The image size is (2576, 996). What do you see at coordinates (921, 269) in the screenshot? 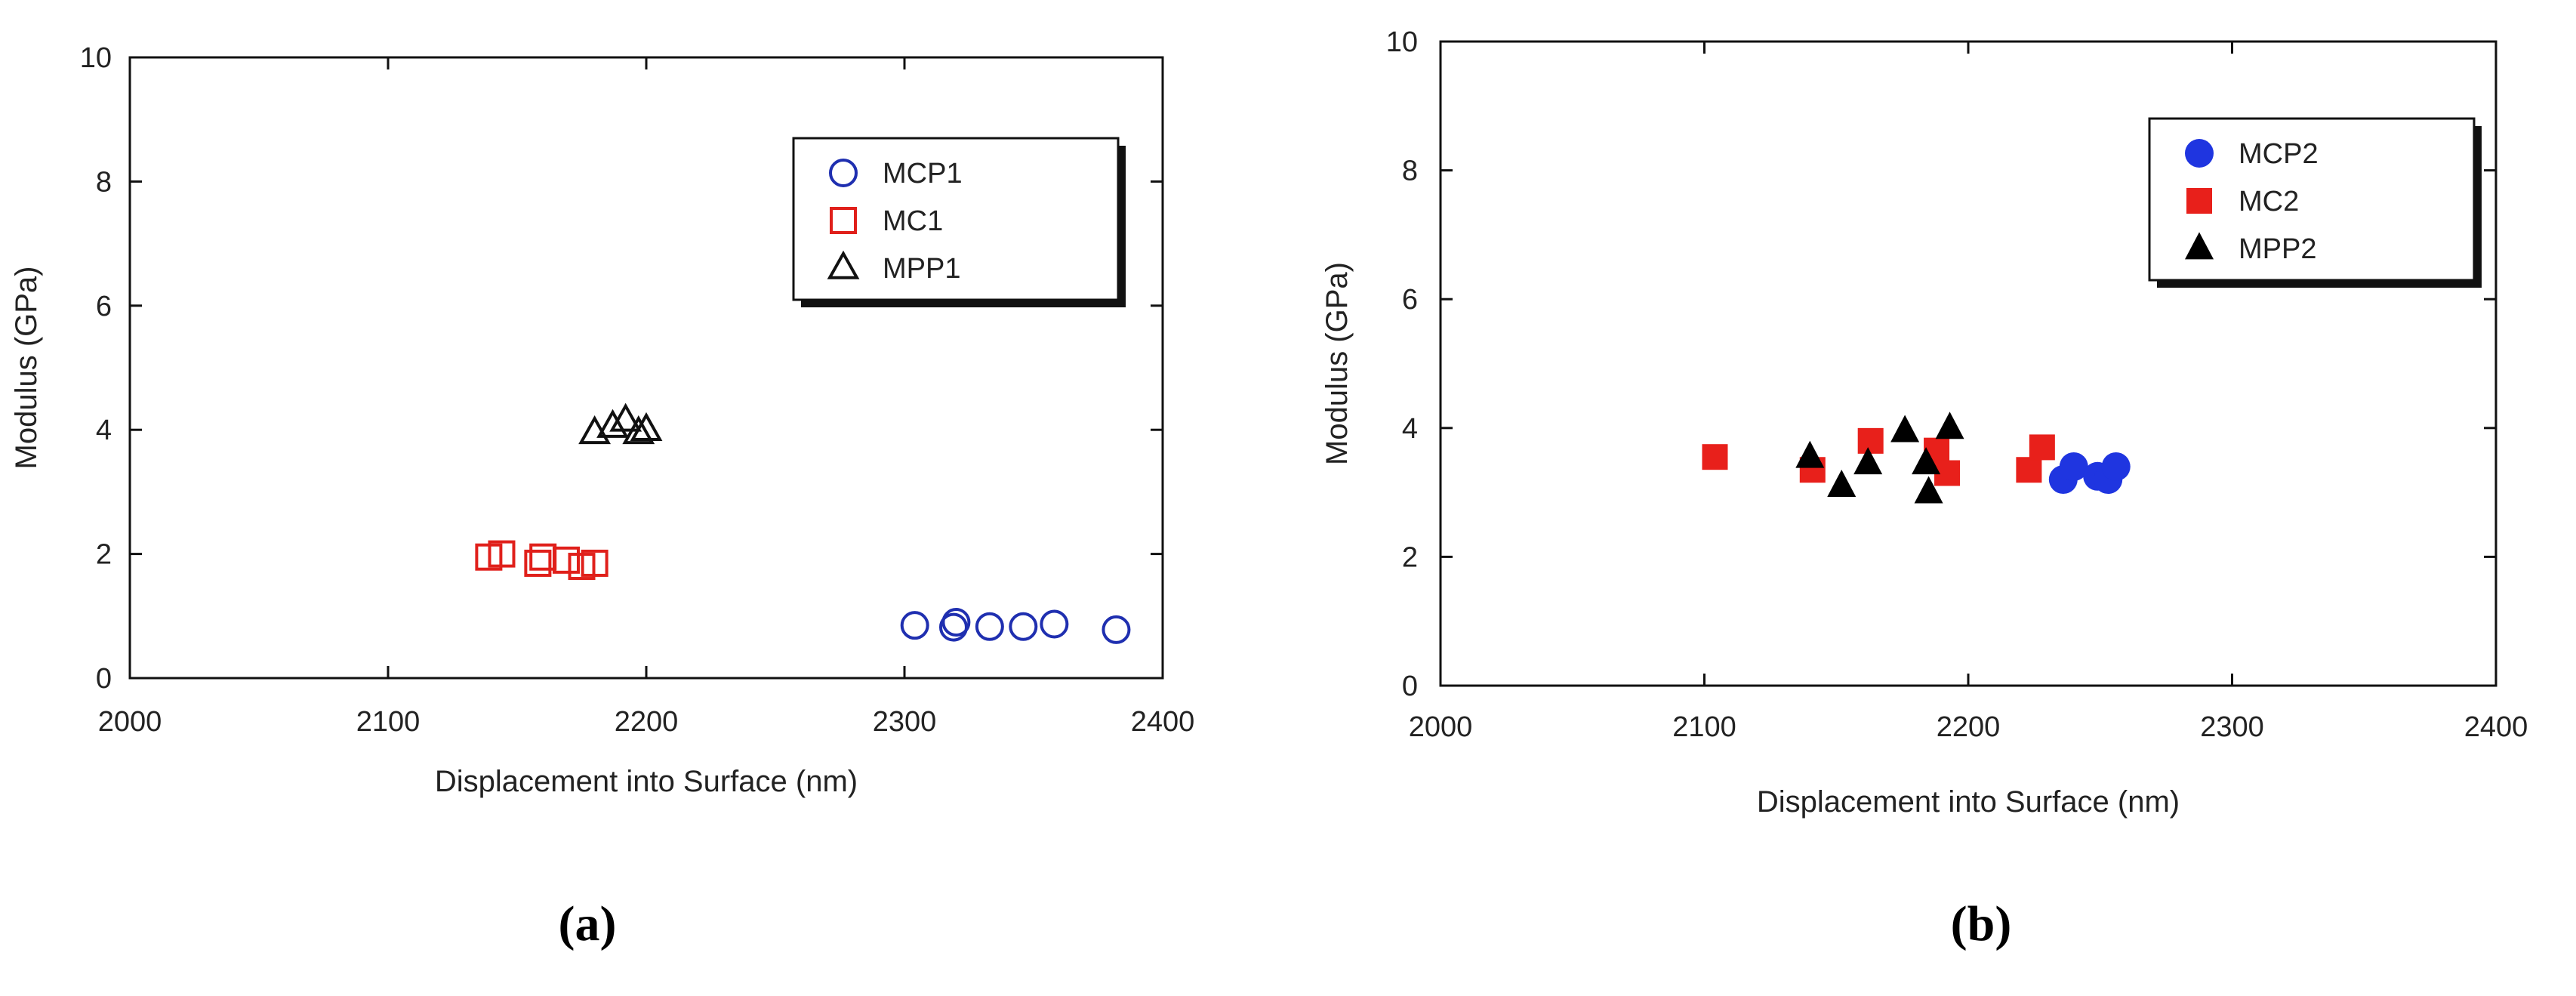
I see `legend-label-mpp1: MPP1` at bounding box center [921, 269].